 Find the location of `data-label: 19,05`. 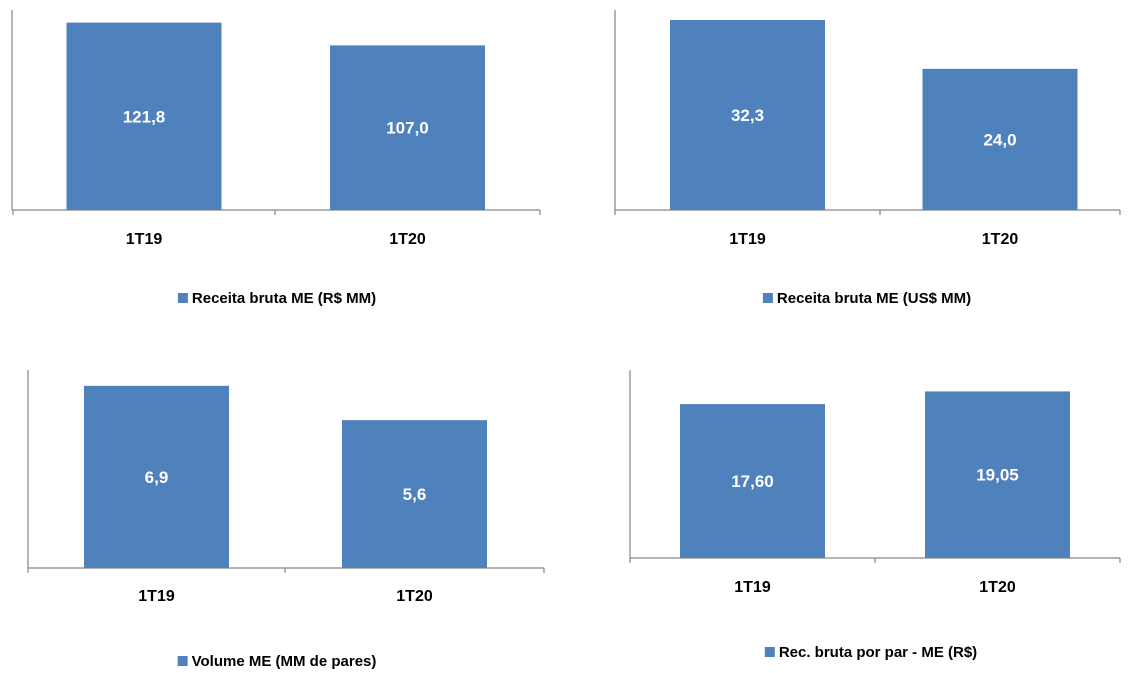

data-label: 19,05 is located at coordinates (997, 475).